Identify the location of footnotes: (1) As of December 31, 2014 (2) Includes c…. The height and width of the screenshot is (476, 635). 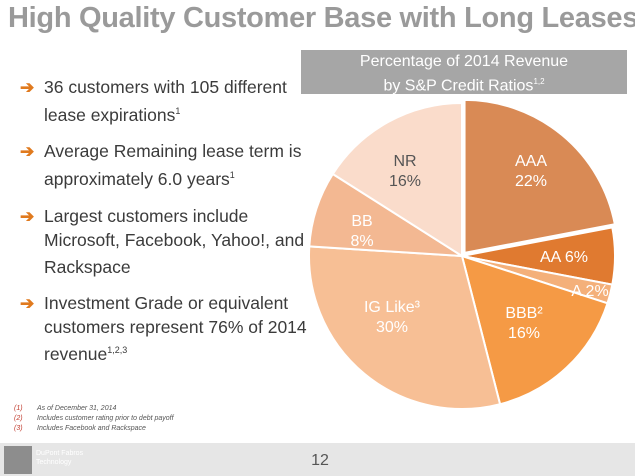
(94, 419).